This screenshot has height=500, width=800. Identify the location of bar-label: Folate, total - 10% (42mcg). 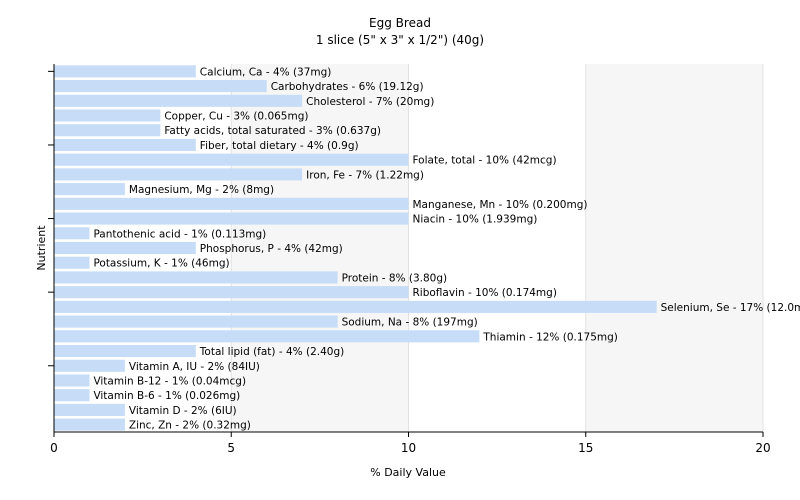
(485, 161).